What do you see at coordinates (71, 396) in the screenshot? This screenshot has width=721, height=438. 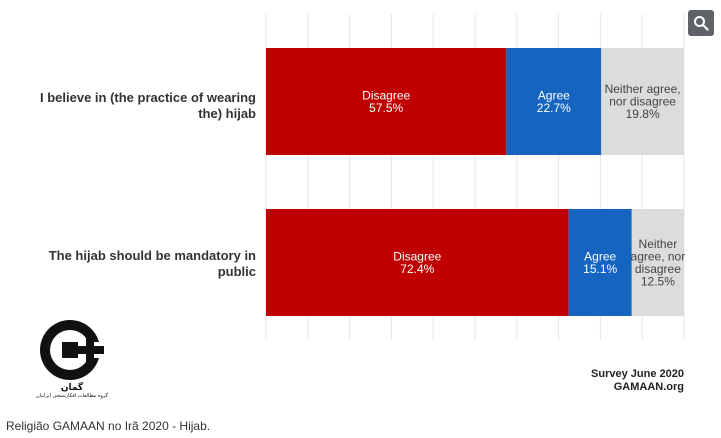 I see `logo-tagline: گروه مطالعات افکارسنجی ایرانیان` at bounding box center [71, 396].